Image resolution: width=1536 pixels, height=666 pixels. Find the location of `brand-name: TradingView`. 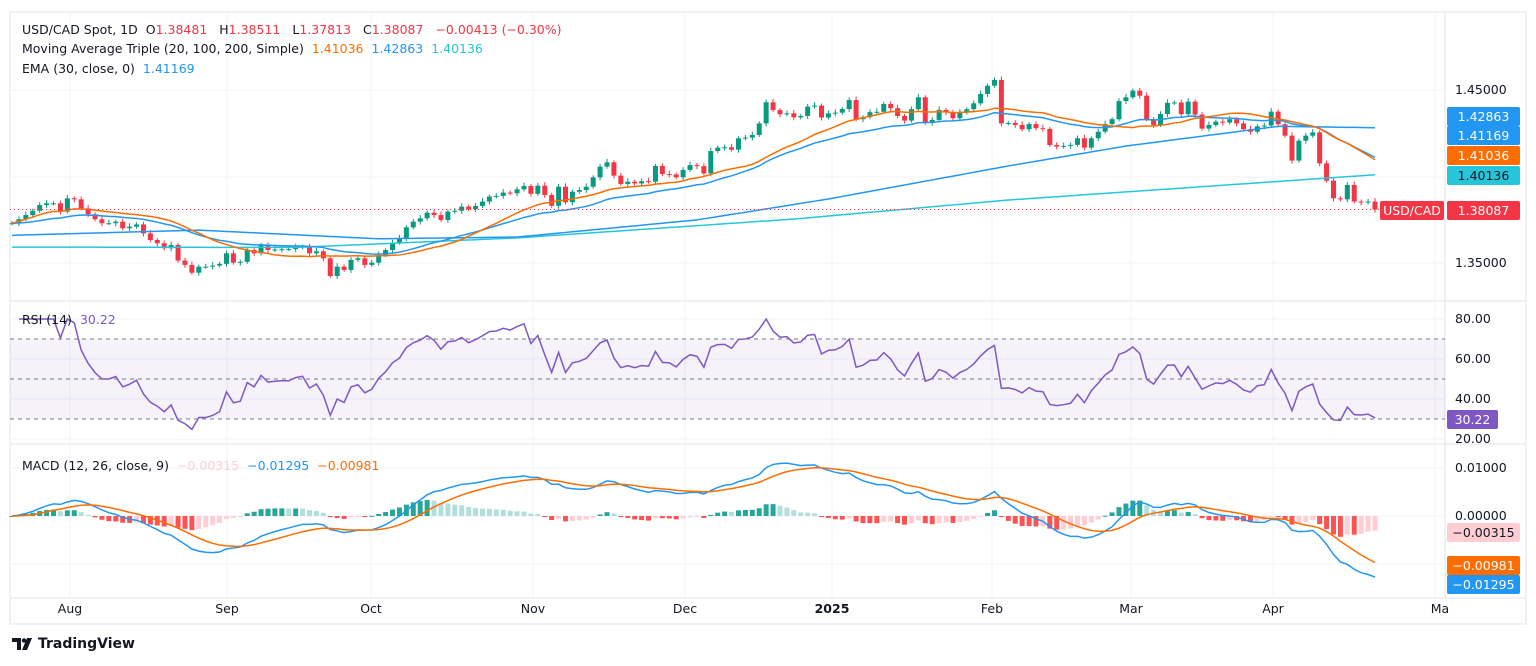

brand-name: TradingView is located at coordinates (86, 644).